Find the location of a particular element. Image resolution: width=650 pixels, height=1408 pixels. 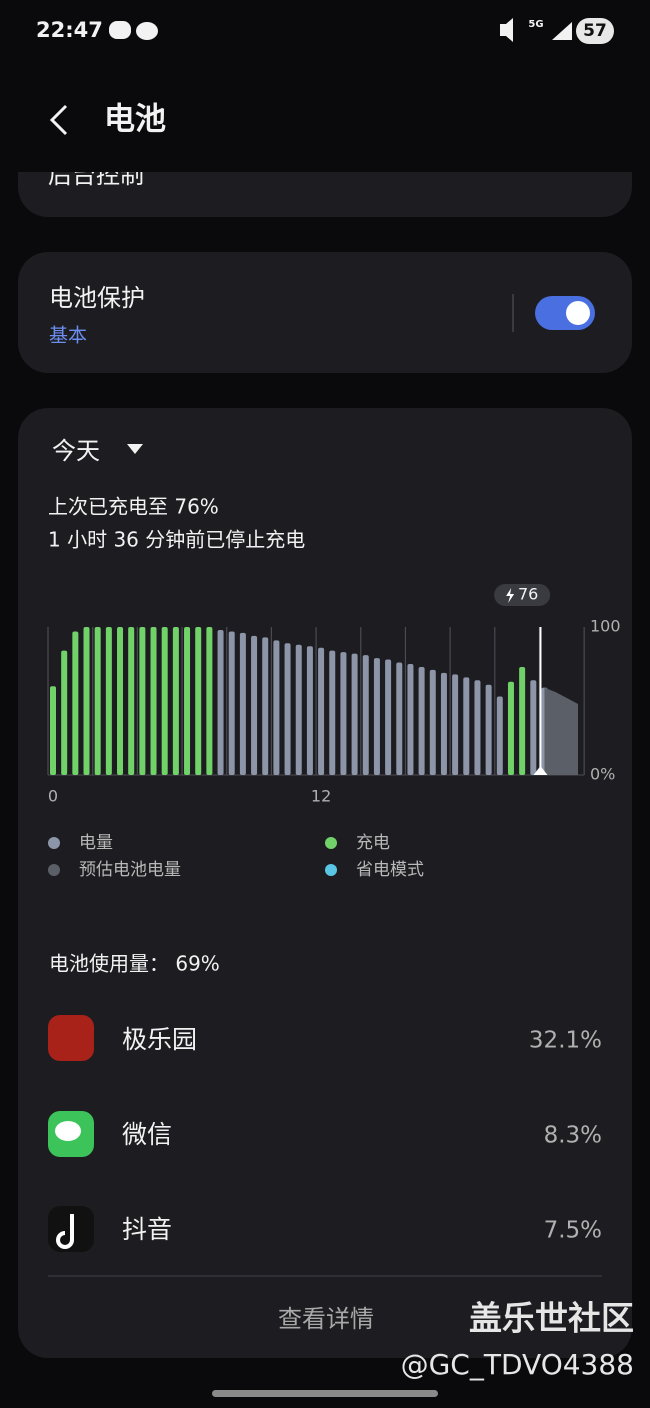

network-label: 5G is located at coordinates (535, 24).